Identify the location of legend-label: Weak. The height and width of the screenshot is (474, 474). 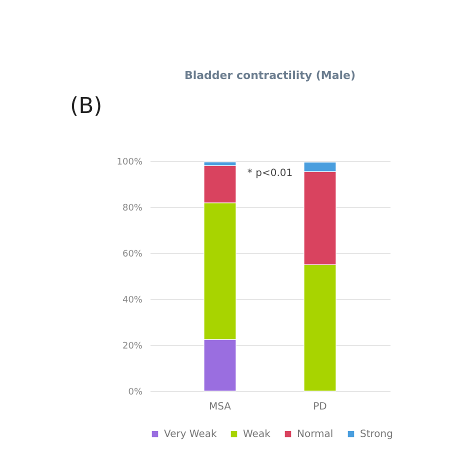
(257, 434).